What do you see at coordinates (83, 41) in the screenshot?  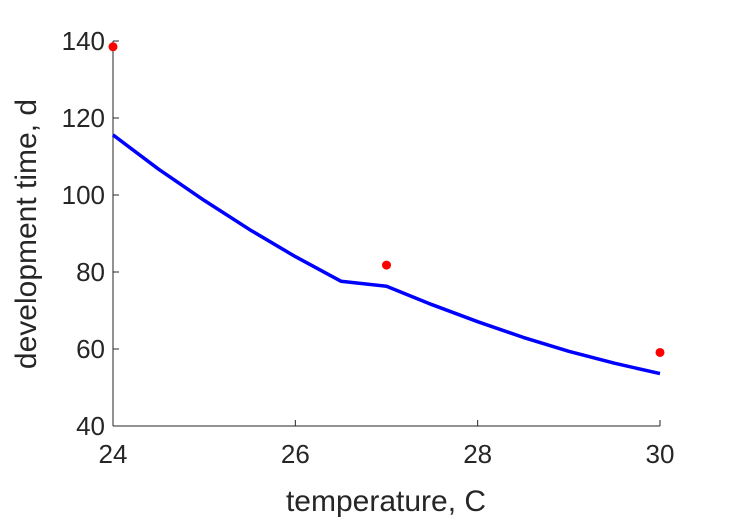 I see `y-tick-label: 140` at bounding box center [83, 41].